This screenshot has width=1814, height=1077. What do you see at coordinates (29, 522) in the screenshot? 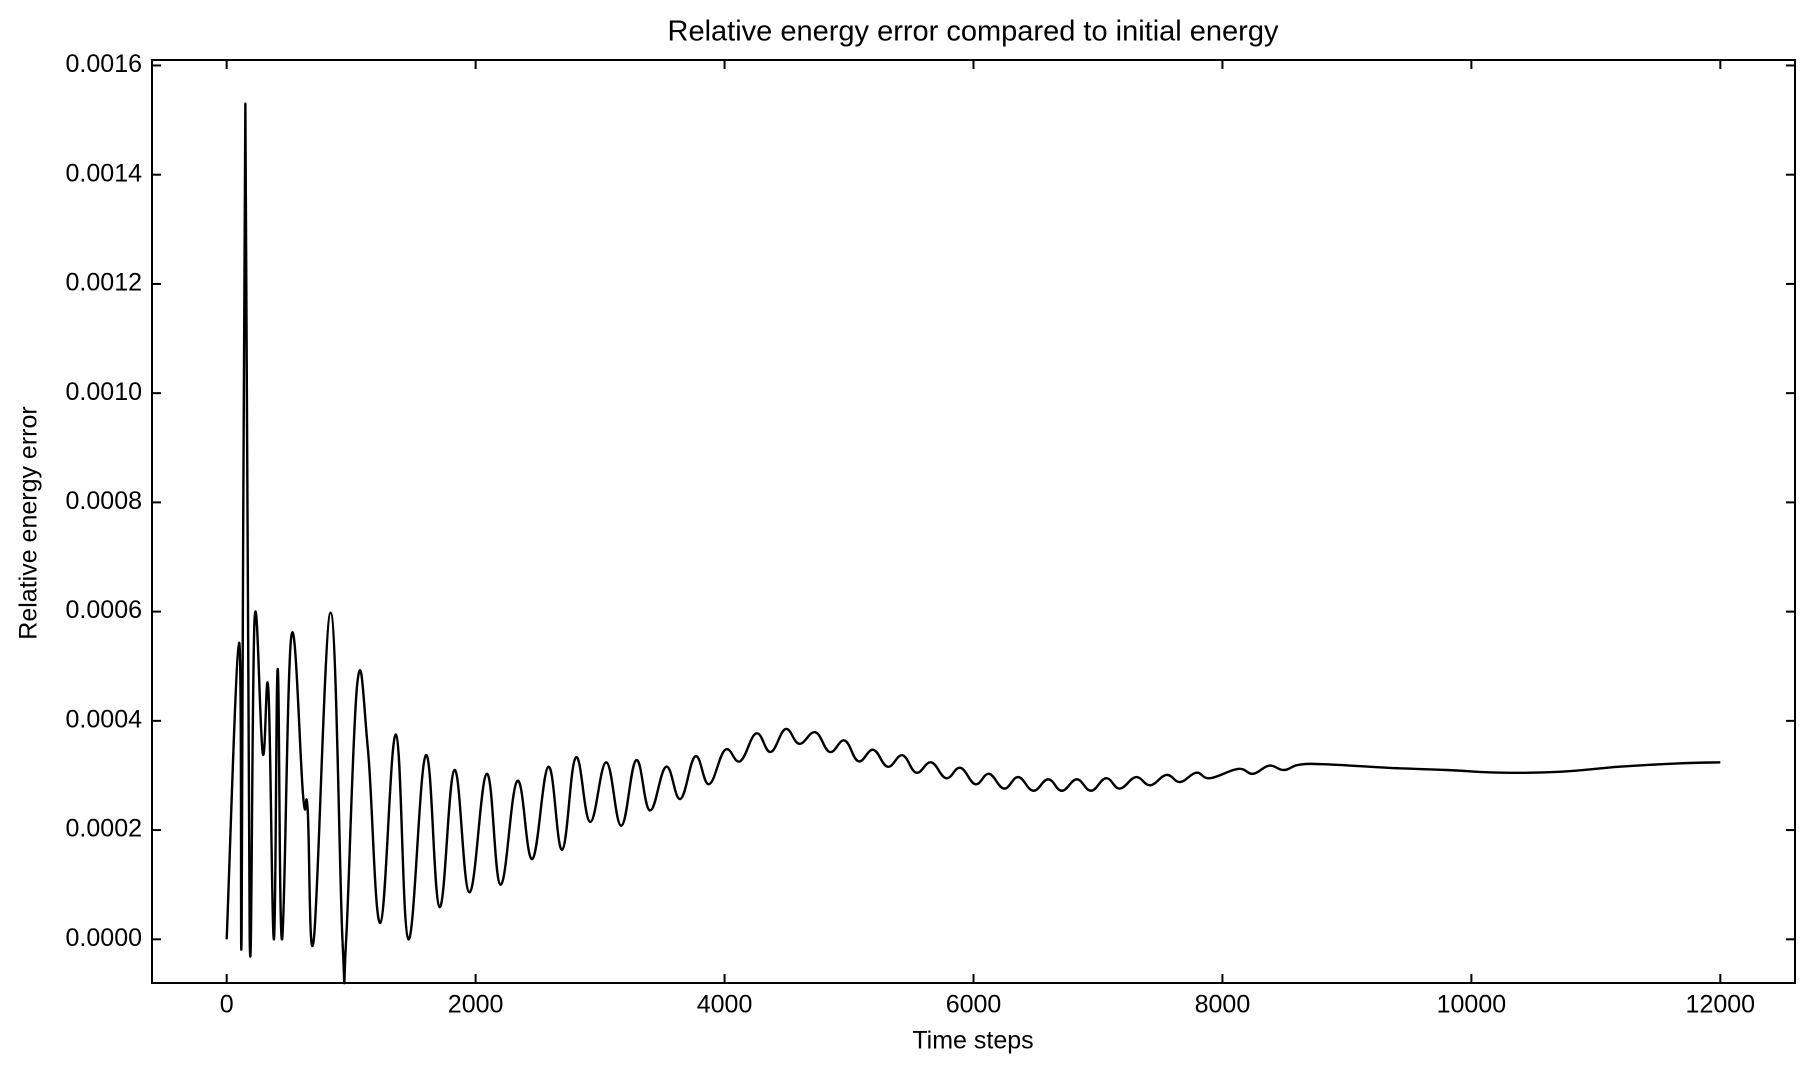
I see `y-axis-label: Relative energy error` at bounding box center [29, 522].